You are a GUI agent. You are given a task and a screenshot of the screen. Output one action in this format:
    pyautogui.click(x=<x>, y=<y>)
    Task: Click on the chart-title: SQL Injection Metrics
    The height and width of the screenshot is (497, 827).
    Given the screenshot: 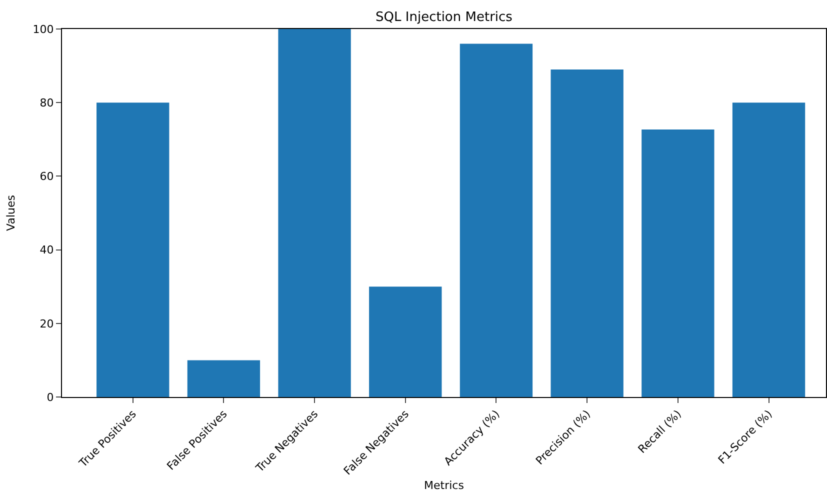 What is the action you would take?
    pyautogui.click(x=444, y=18)
    